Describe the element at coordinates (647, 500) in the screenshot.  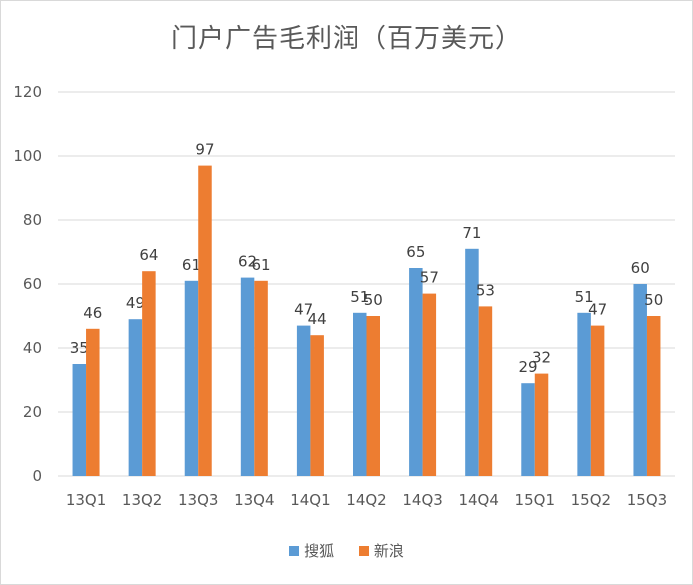
I see `x-tick-label: 15Q3` at that location.